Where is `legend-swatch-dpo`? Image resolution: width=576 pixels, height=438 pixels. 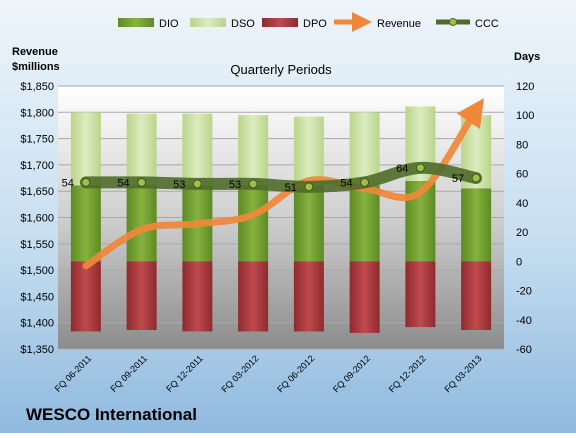
legend-swatch-dpo is located at coordinates (280, 22).